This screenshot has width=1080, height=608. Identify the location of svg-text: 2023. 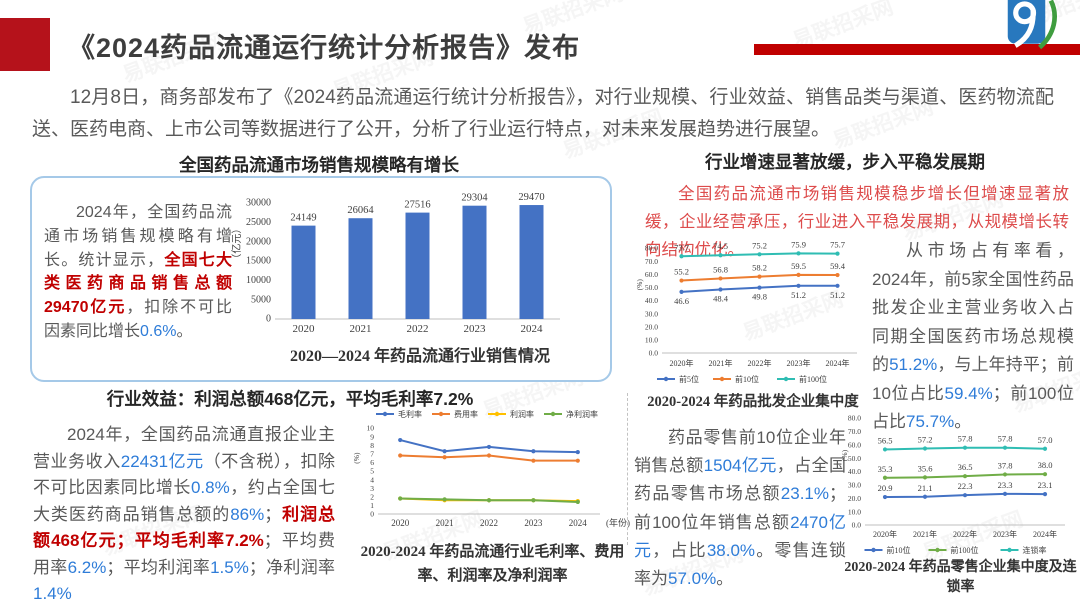
(475, 329).